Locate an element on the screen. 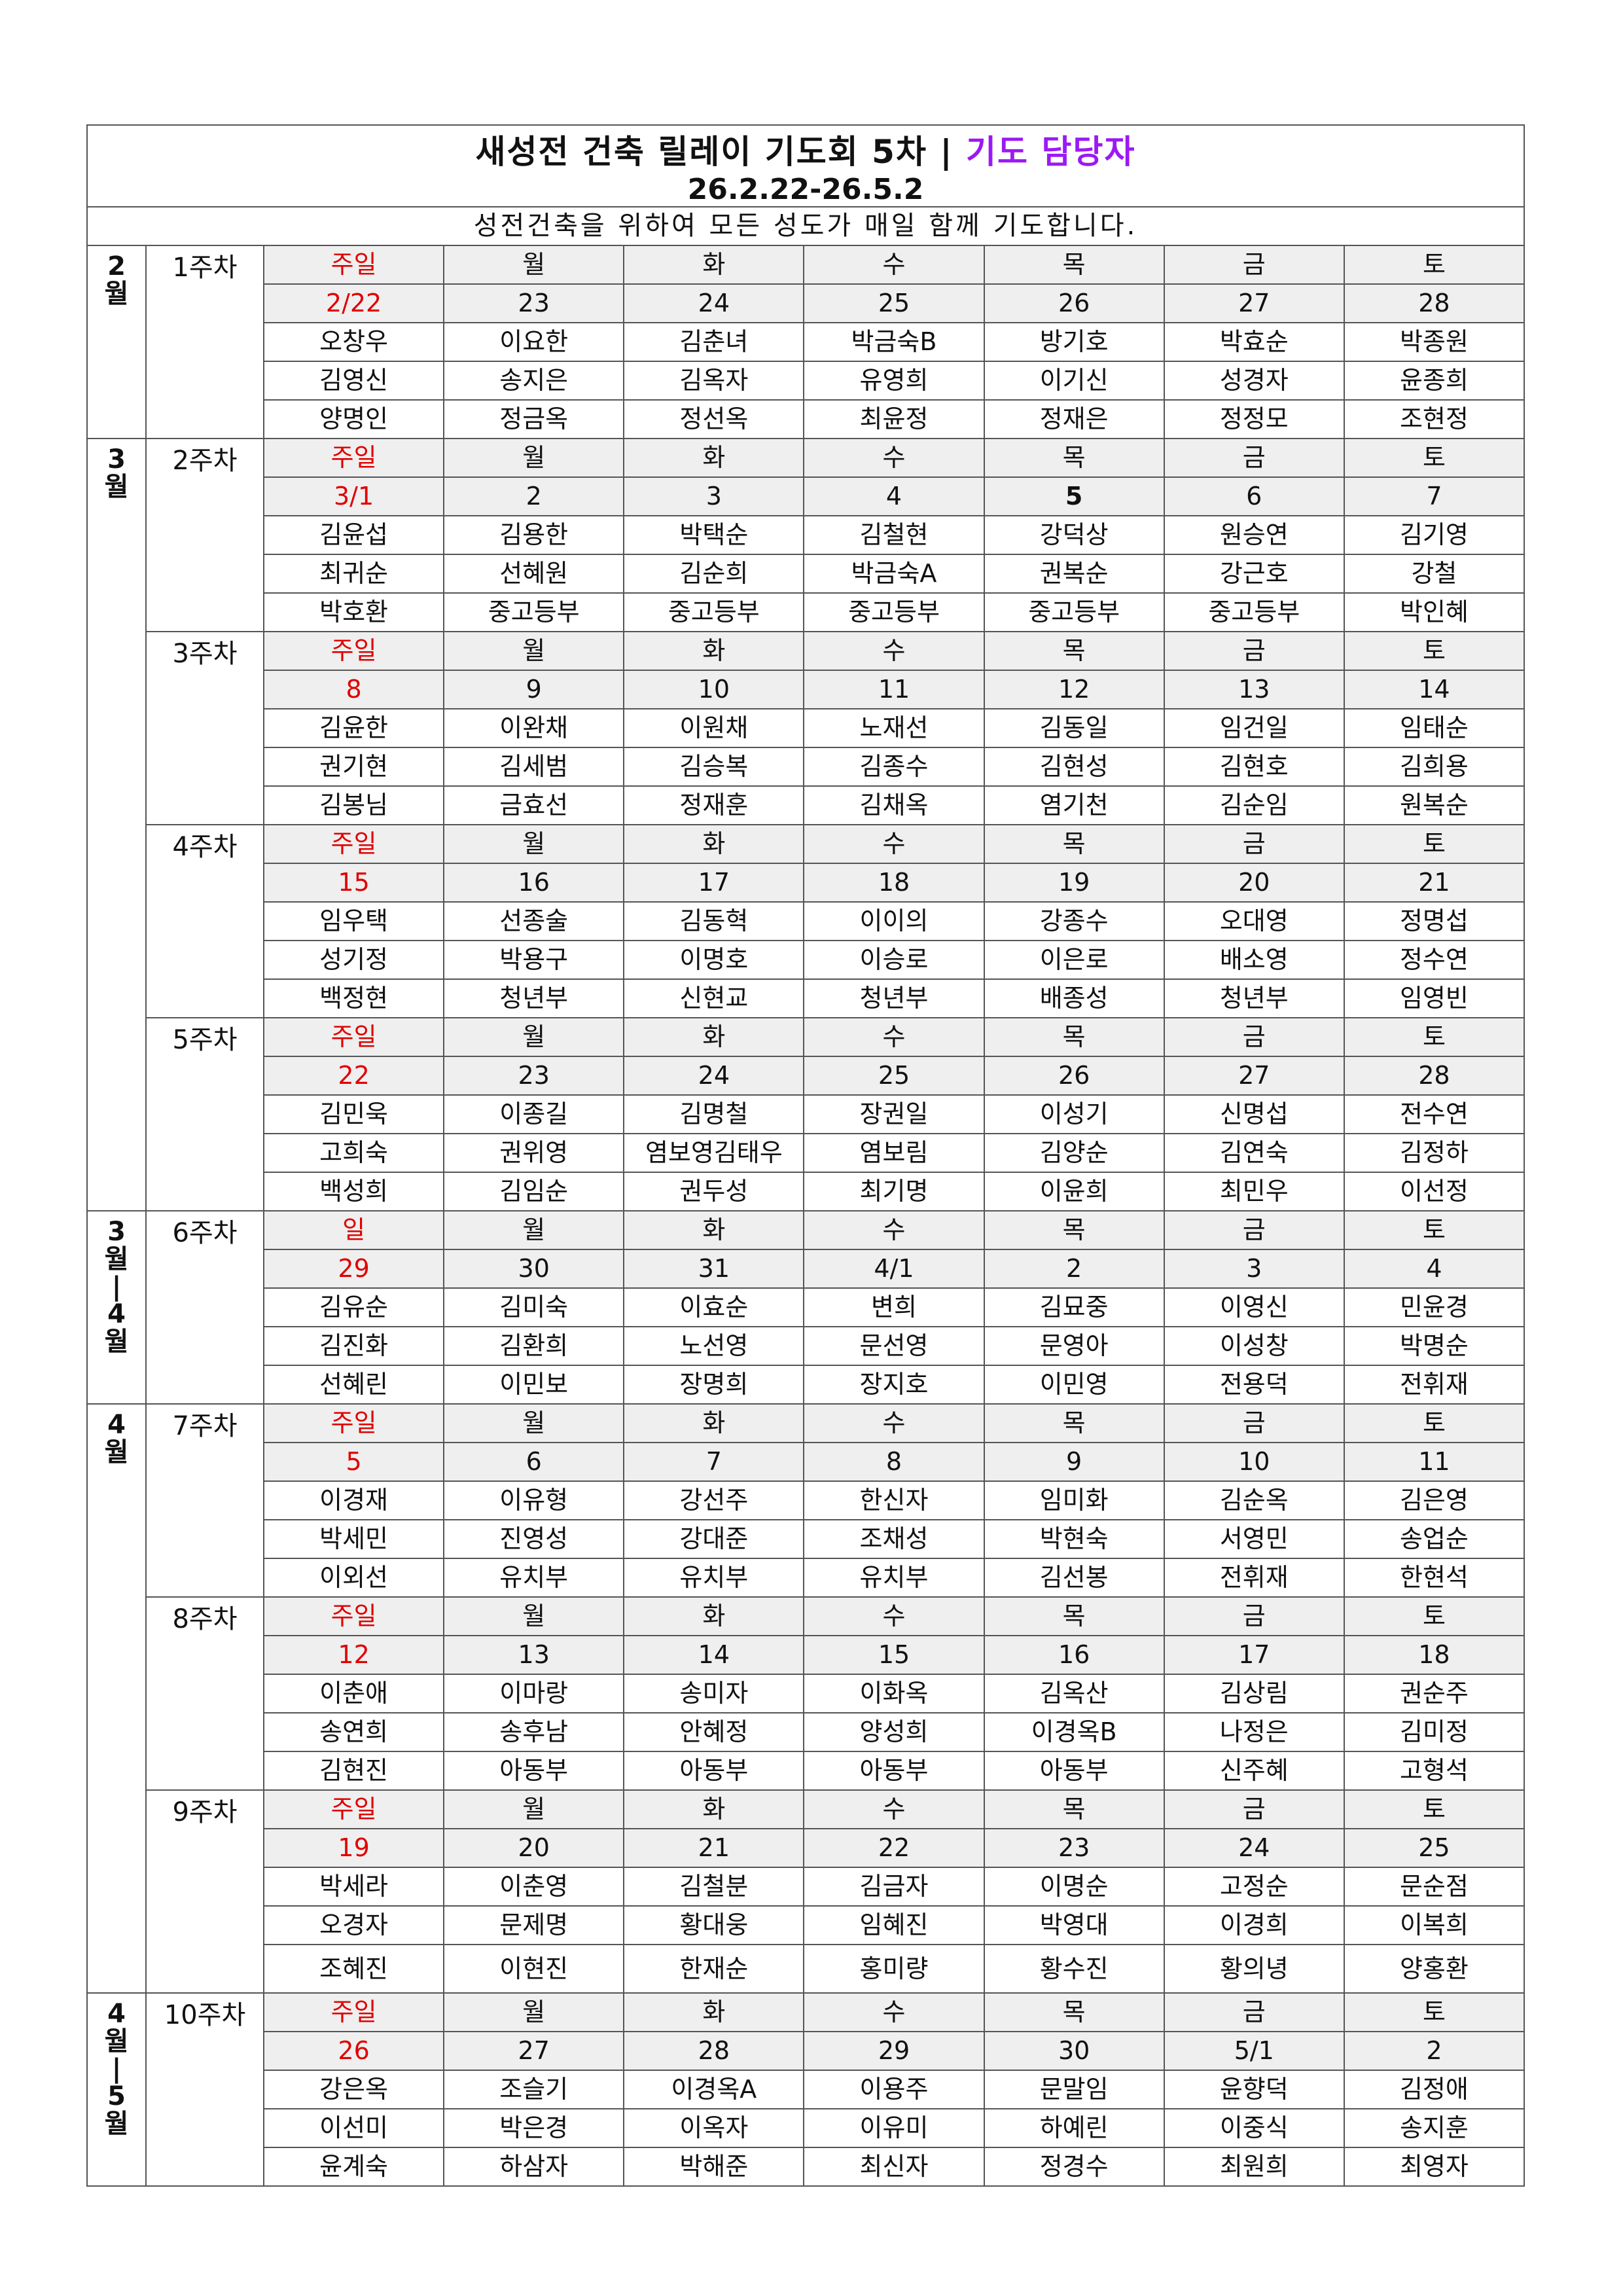 The image size is (1623, 2296). name-row: 성기정 박용구 이명호 이승로 이은로 배소영 정수연 is located at coordinates (806, 960).